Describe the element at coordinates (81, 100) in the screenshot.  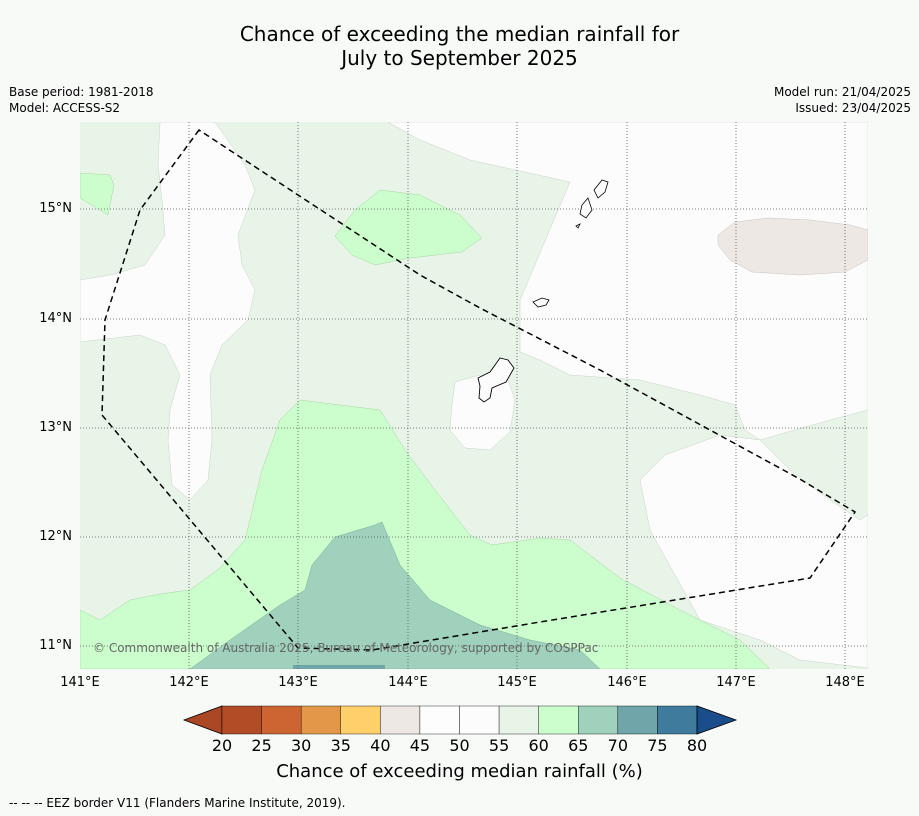
I see `meta-left: Base period: 1981-2018 Model: ACCESS-S2` at that location.